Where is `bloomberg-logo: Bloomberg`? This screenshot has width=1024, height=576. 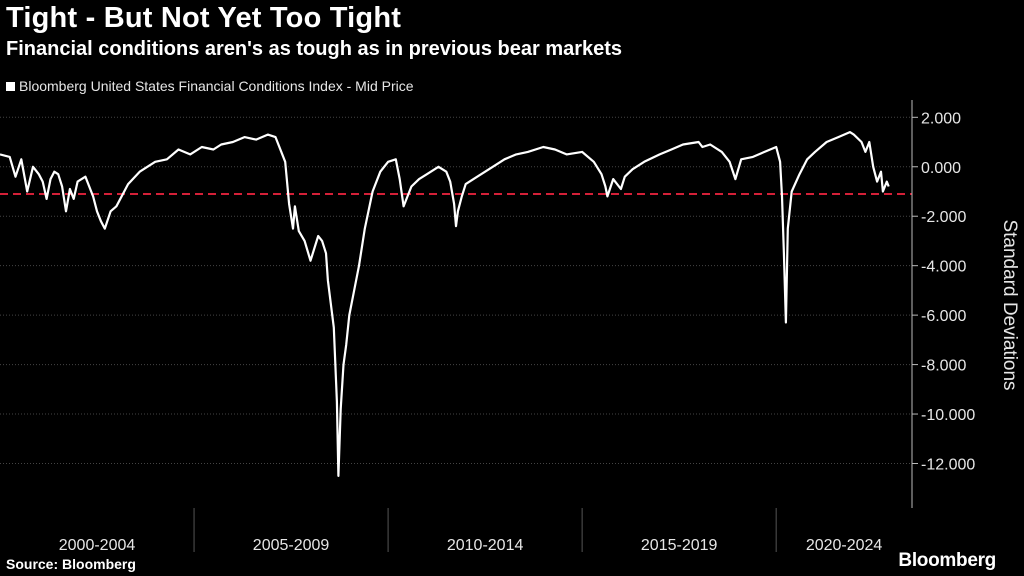
bloomberg-logo: Bloomberg is located at coordinates (947, 560).